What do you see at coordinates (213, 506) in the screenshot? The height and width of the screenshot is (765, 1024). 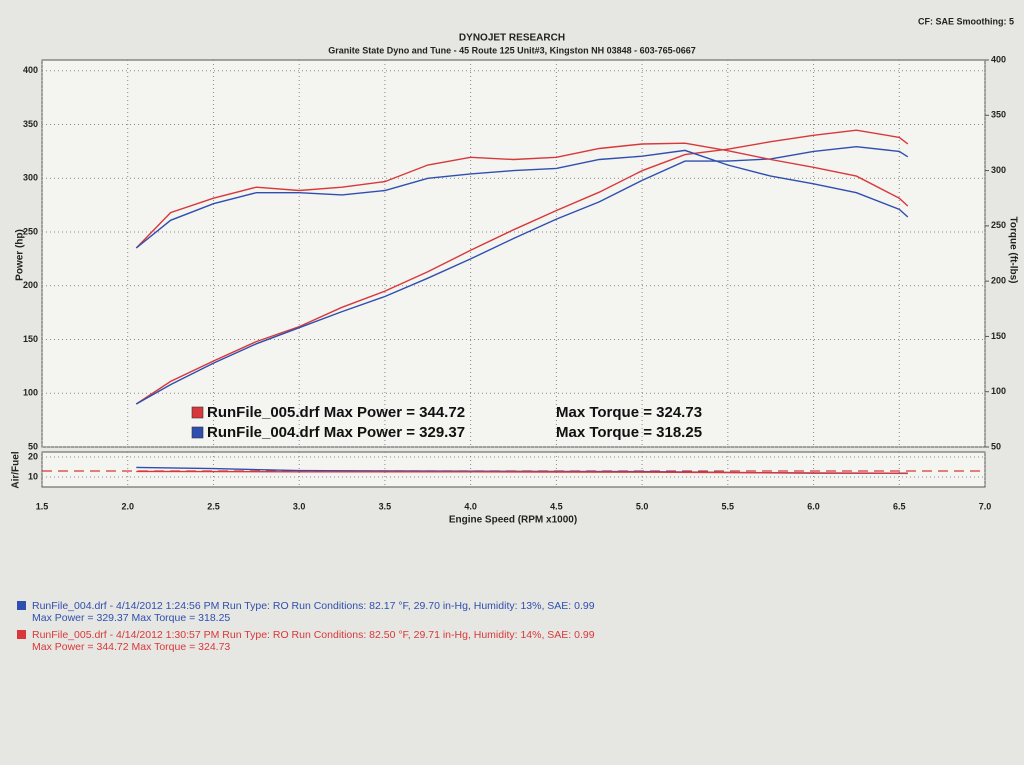 I see `x-tick-label: 2.5` at bounding box center [213, 506].